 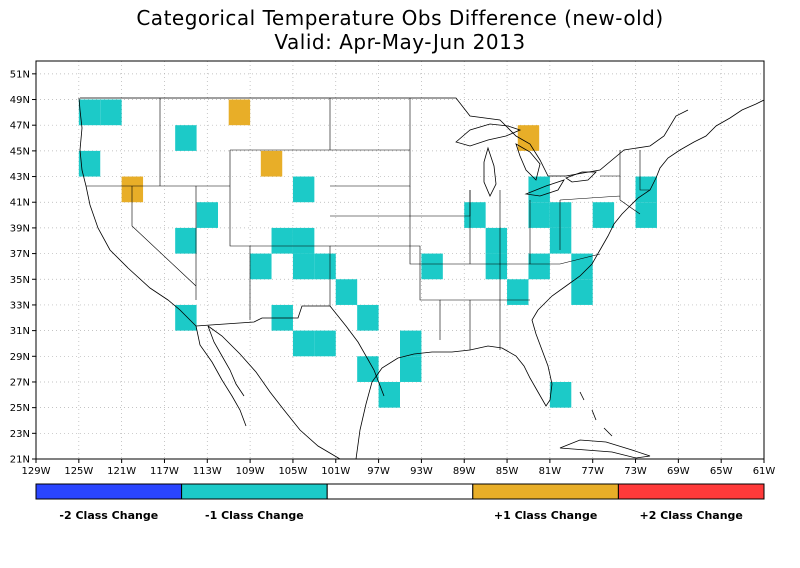 What do you see at coordinates (121, 471) in the screenshot?
I see `x-tick-label: 121W` at bounding box center [121, 471].